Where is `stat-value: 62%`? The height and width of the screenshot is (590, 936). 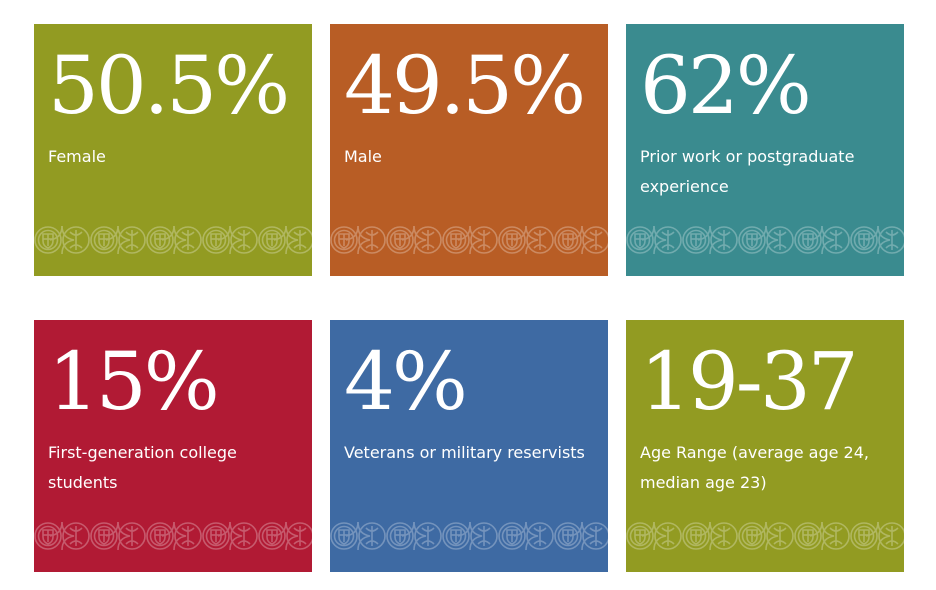
stat-value: 62% is located at coordinates (726, 85).